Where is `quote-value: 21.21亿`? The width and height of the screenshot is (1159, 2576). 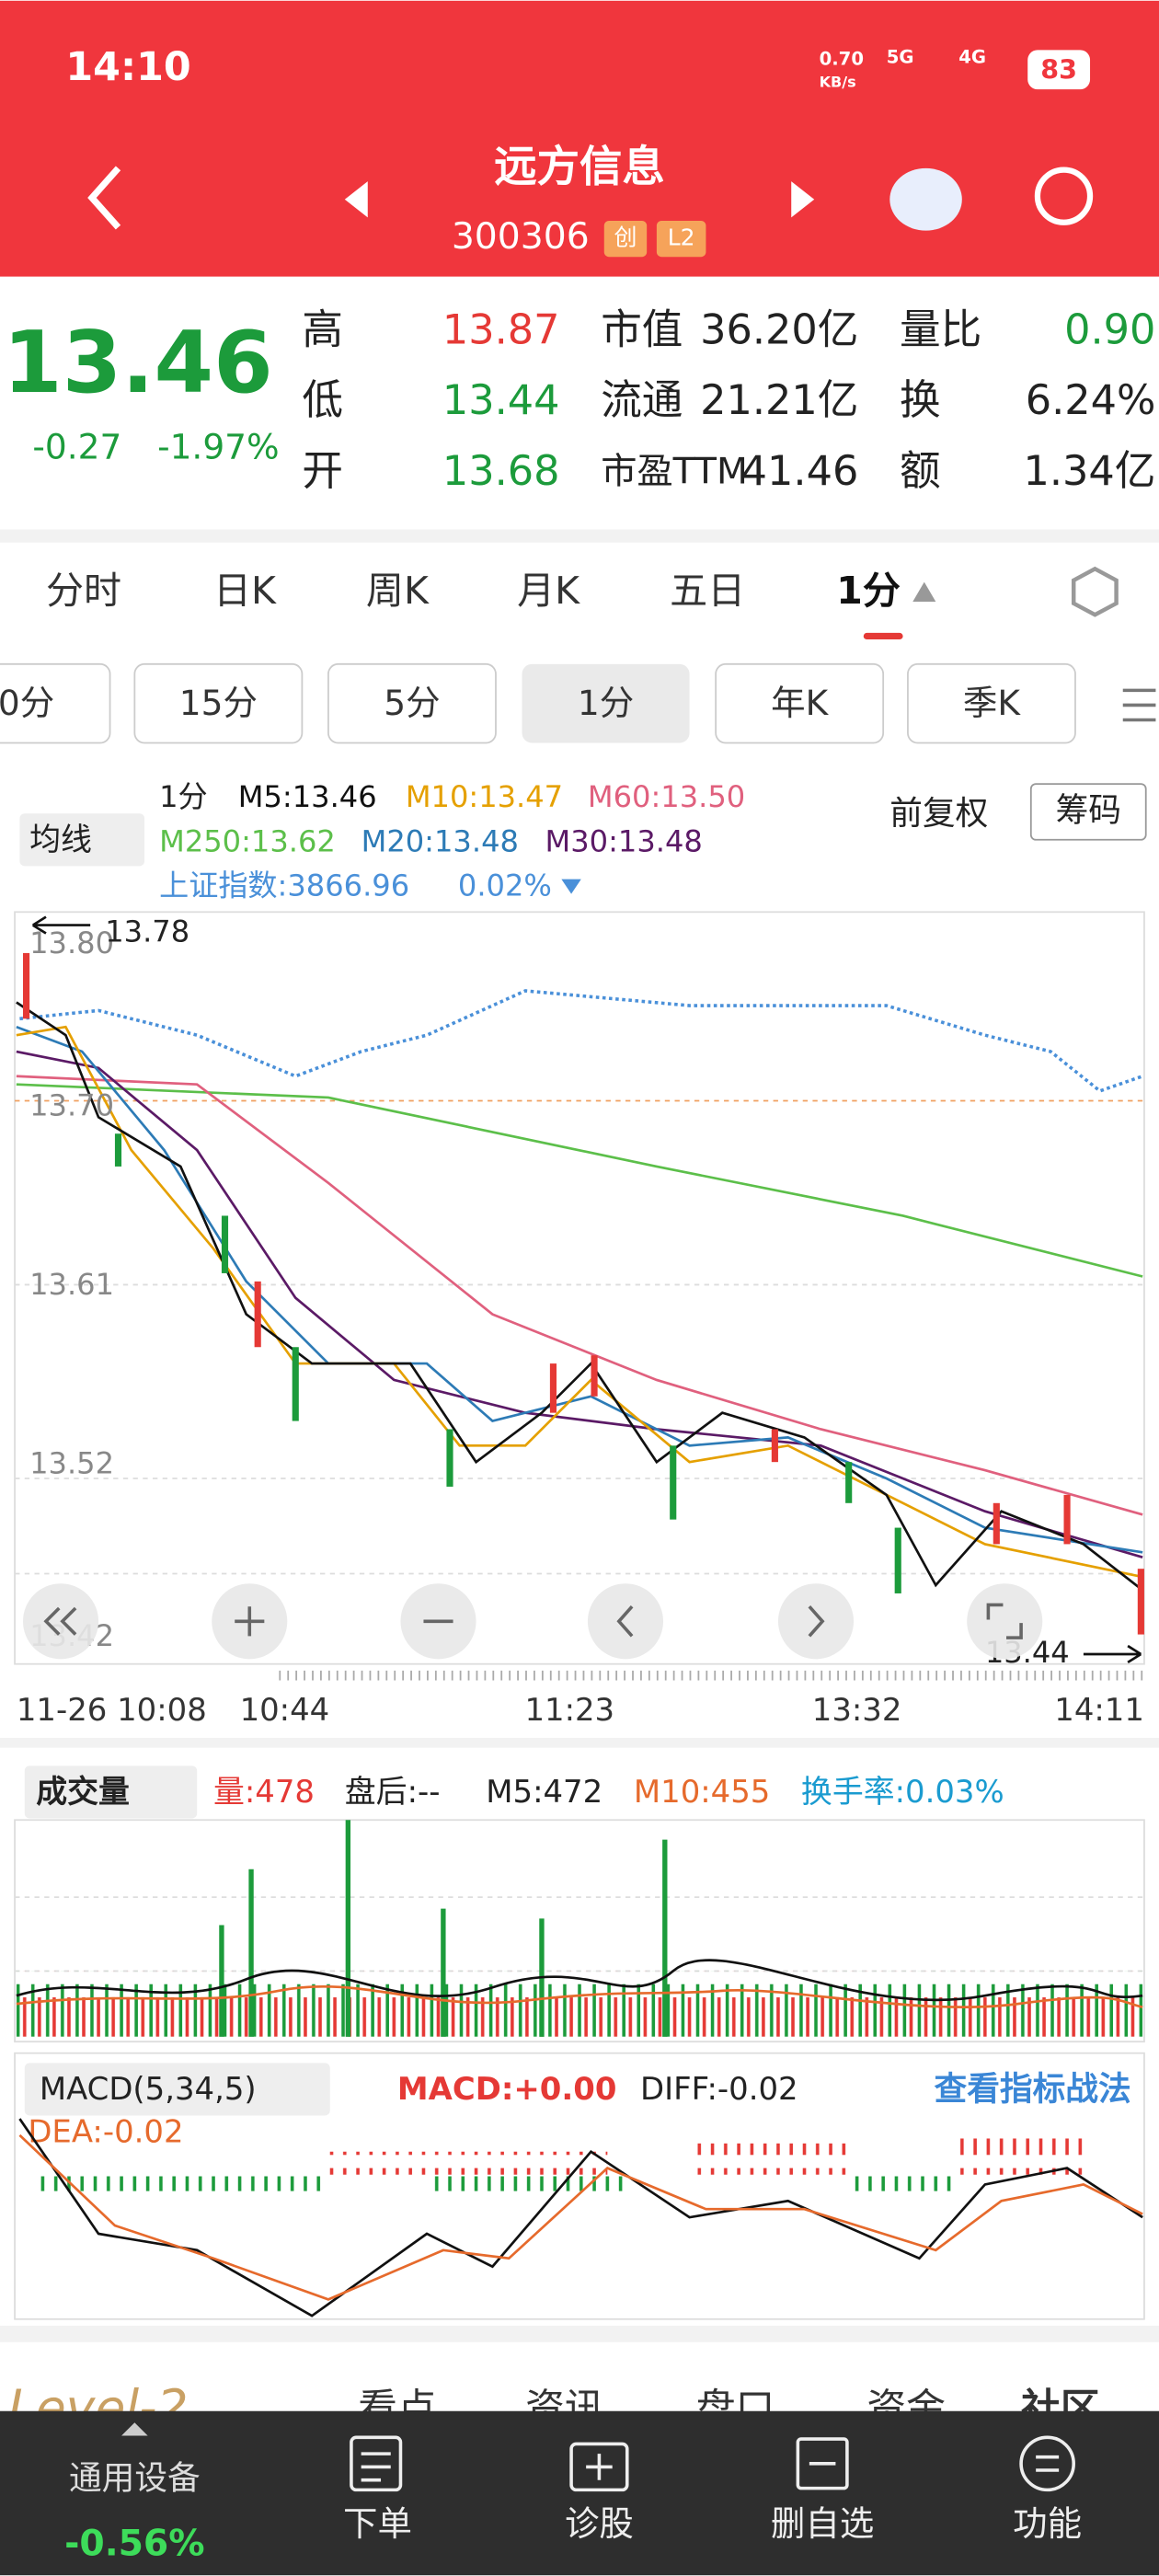 quote-value: 21.21亿 is located at coordinates (779, 400).